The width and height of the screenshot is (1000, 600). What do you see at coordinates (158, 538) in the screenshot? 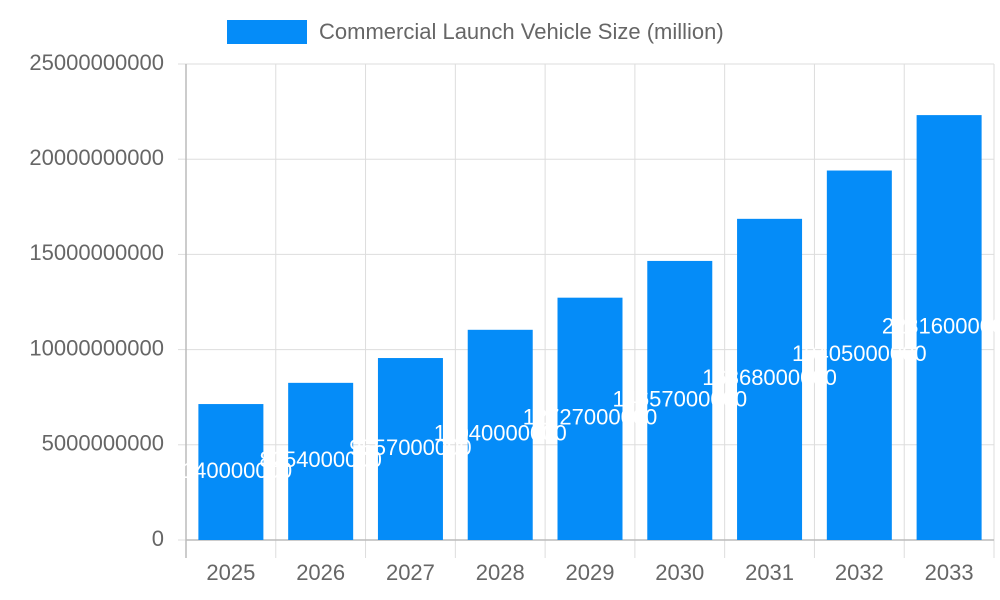
I see `y-tick-label: 0` at bounding box center [158, 538].